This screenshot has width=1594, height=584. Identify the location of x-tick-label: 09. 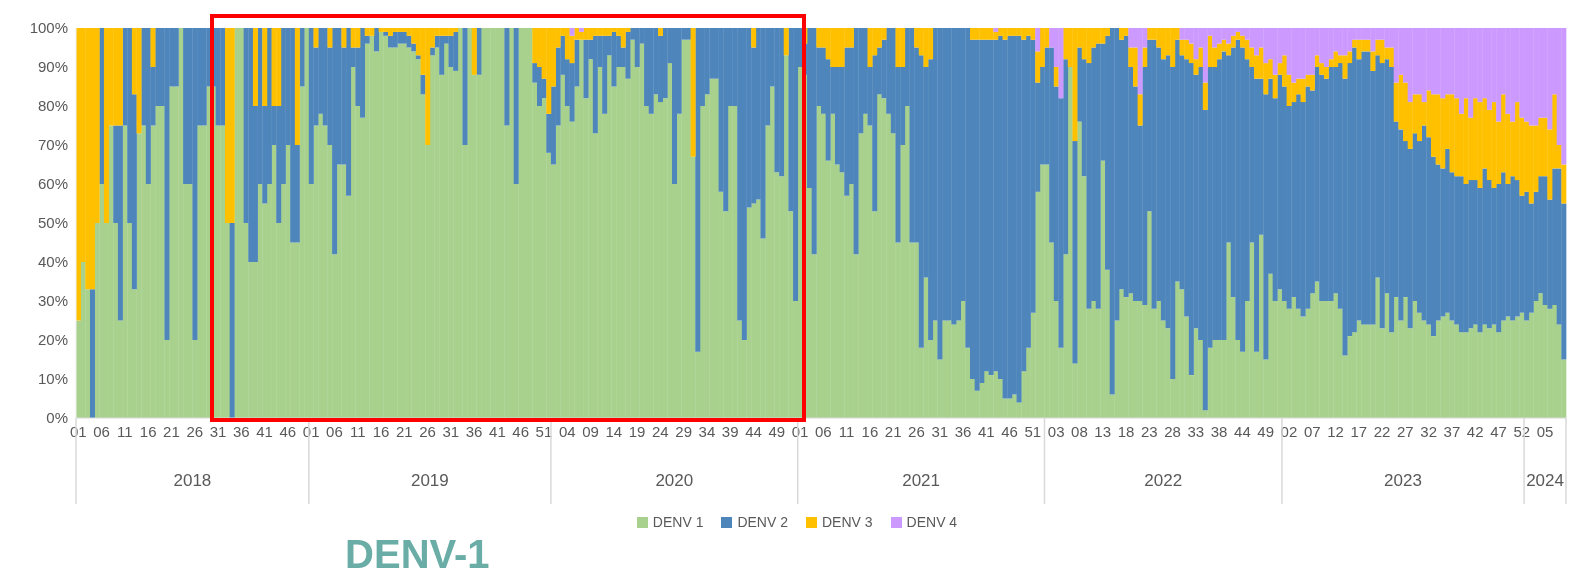
(590, 431).